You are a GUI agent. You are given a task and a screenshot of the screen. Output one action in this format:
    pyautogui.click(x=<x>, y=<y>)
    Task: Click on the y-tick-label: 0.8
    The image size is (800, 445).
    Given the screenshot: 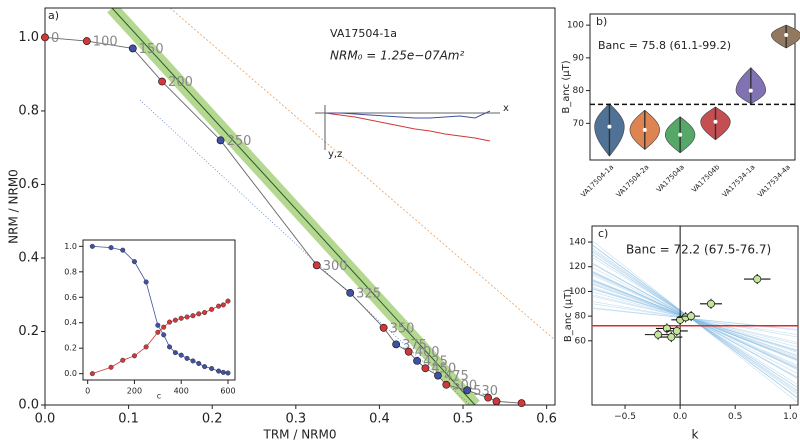 What is the action you would take?
    pyautogui.click(x=28, y=110)
    